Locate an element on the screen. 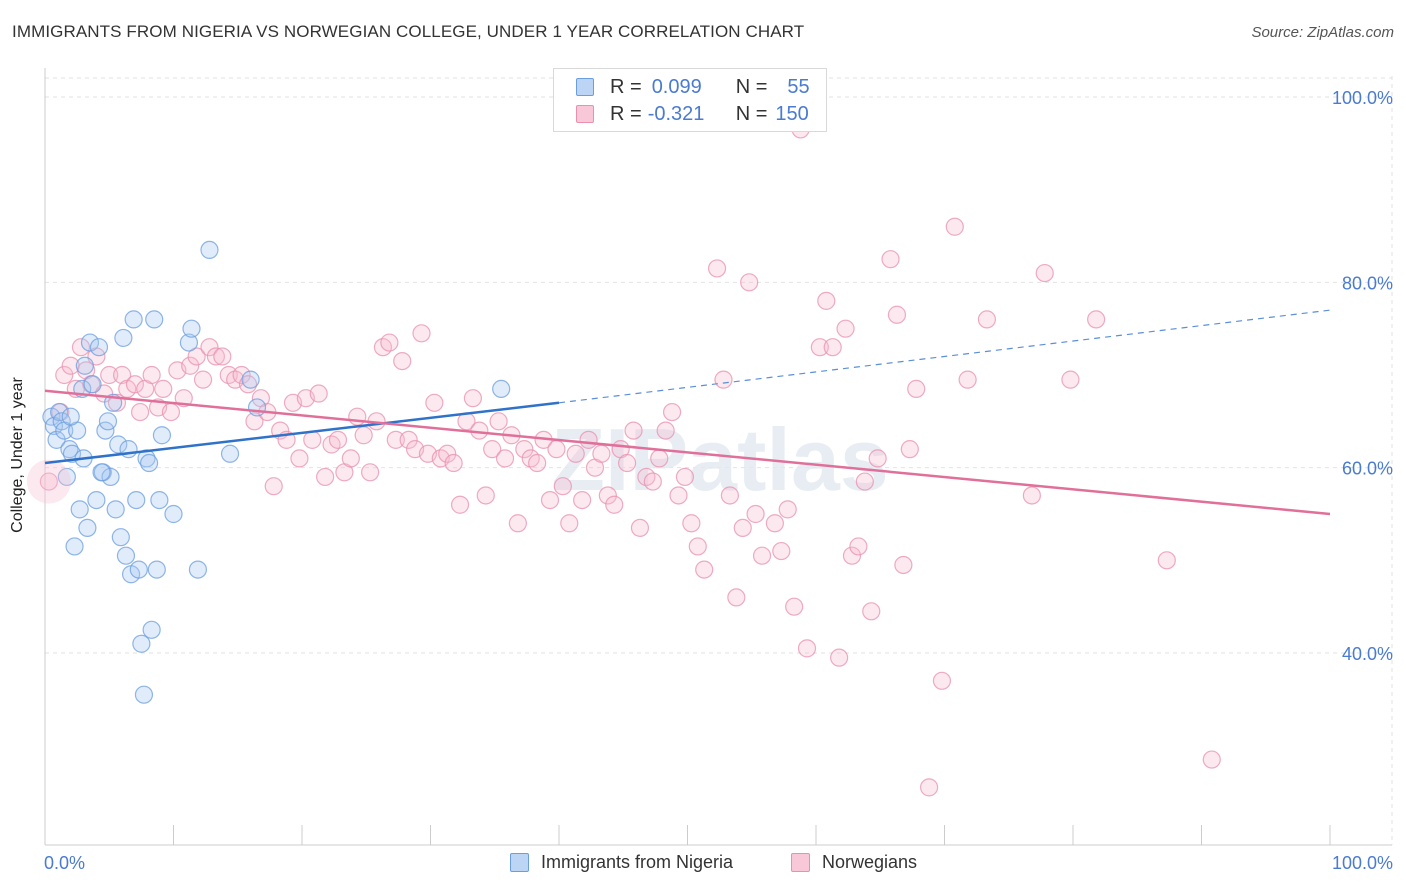 Image resolution: width=1406 pixels, height=892 pixels. n-value: 150 is located at coordinates (792, 113).